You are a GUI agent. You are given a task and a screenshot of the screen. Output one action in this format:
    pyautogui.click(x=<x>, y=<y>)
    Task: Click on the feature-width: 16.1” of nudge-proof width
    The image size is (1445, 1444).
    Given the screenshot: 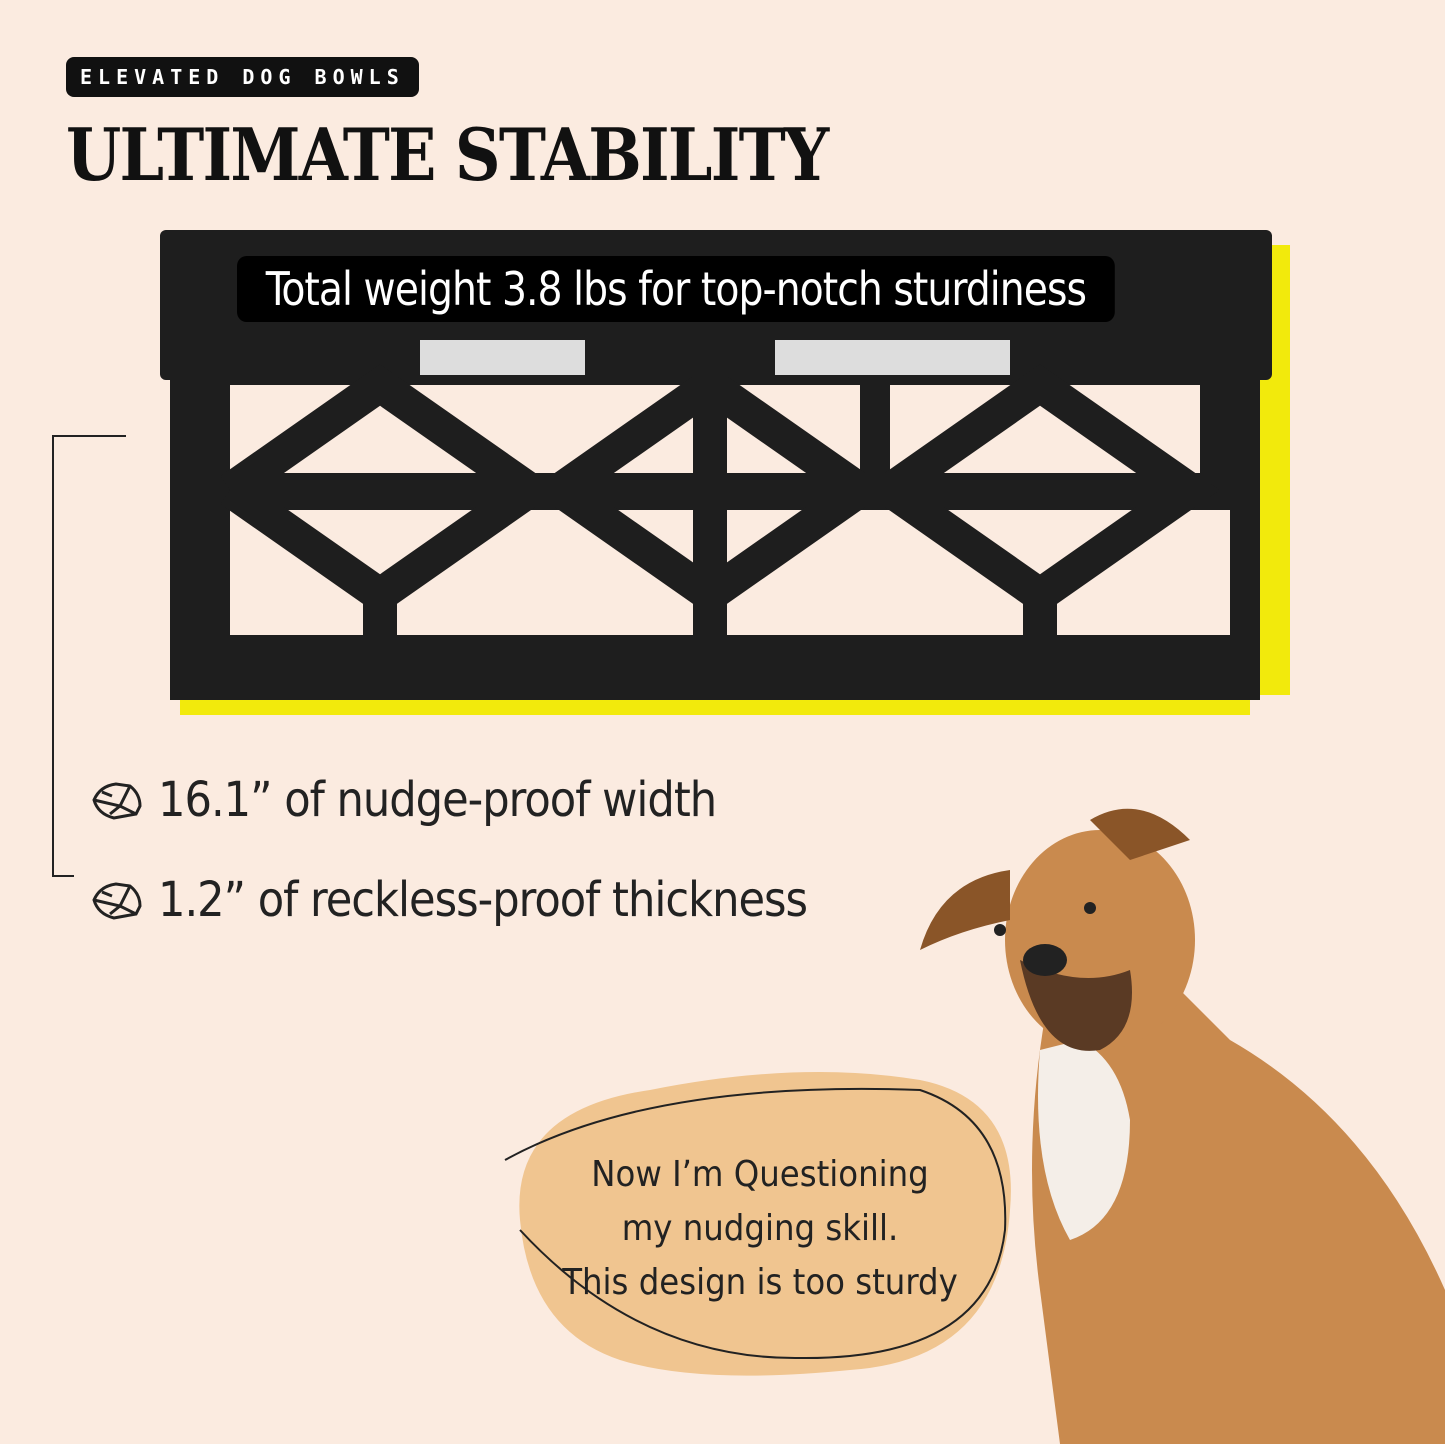 What is the action you would take?
    pyautogui.click(x=403, y=800)
    